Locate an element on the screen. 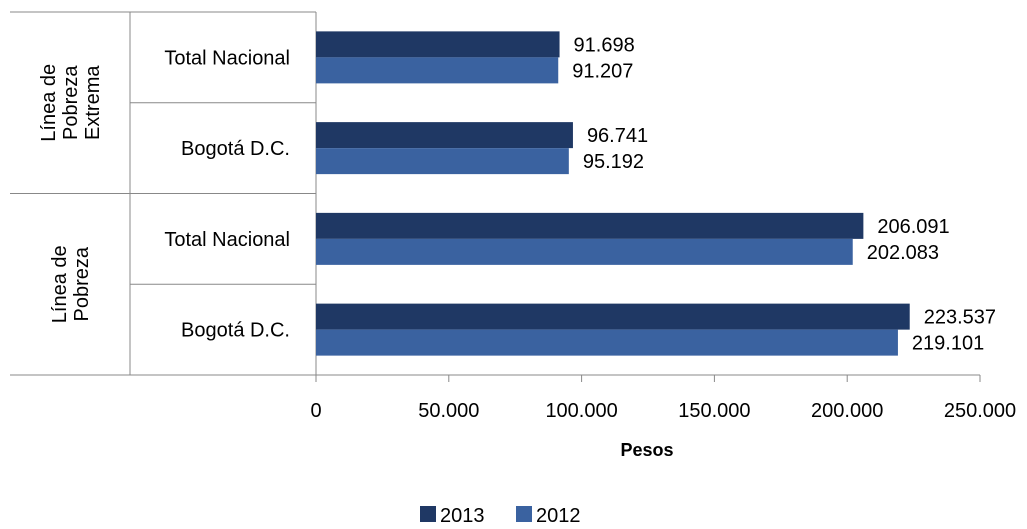  legend-label-2013: 2013 is located at coordinates (462, 516).